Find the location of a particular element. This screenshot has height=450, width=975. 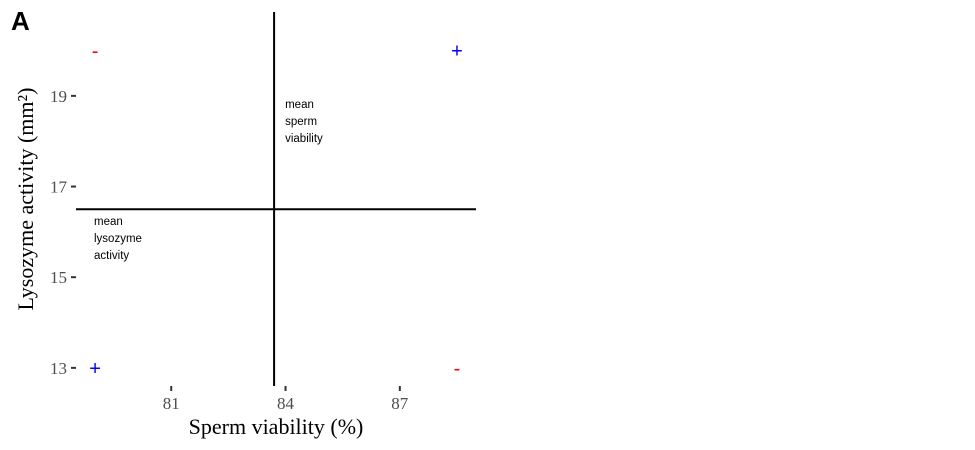

y-tick-label: 15 is located at coordinates (58, 277).